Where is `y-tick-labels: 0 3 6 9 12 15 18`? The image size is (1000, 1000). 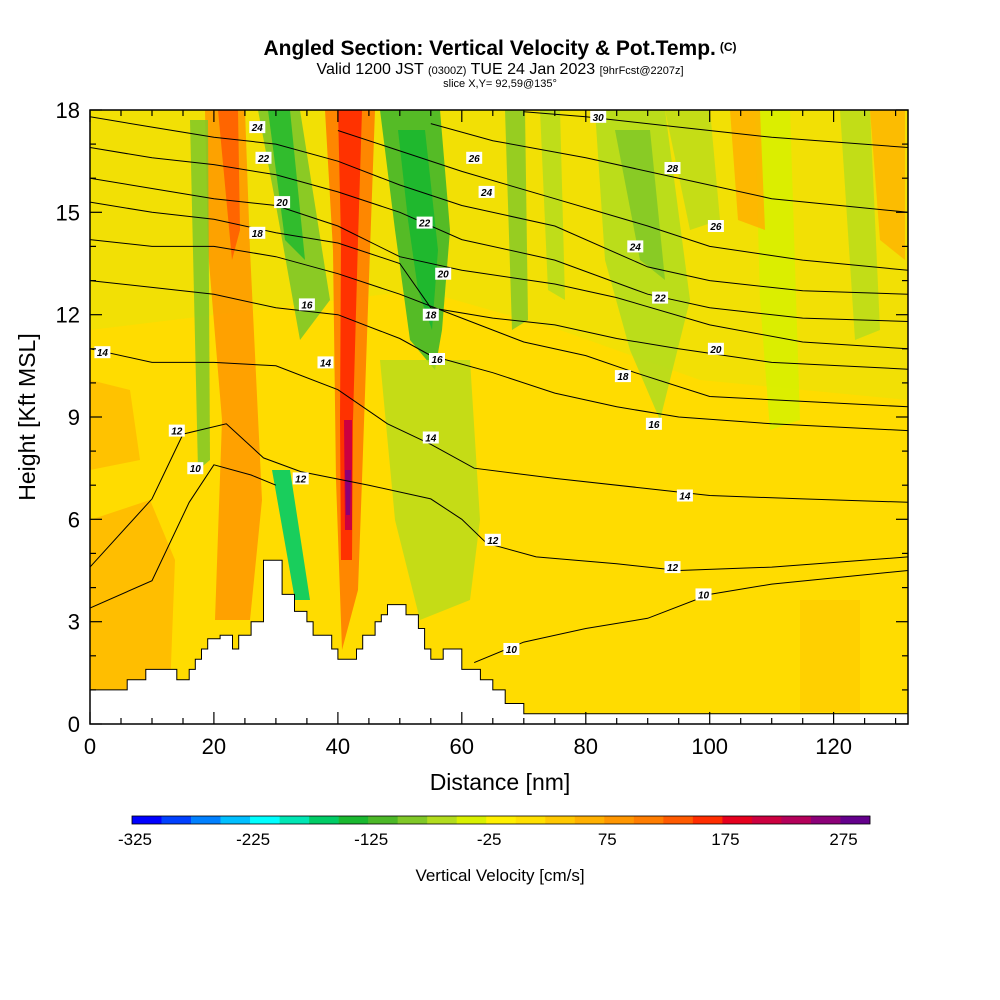 y-tick-labels: 0 3 6 9 12 15 18 is located at coordinates (68, 417).